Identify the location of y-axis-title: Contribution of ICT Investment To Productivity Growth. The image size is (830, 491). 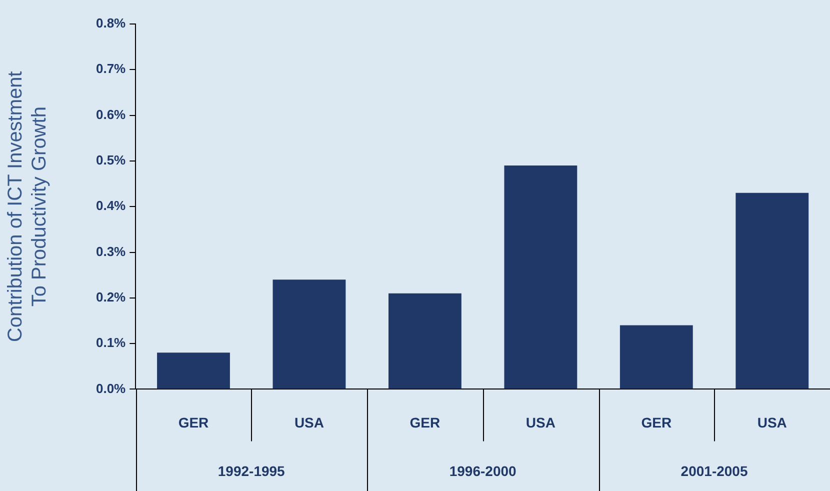
(27, 206).